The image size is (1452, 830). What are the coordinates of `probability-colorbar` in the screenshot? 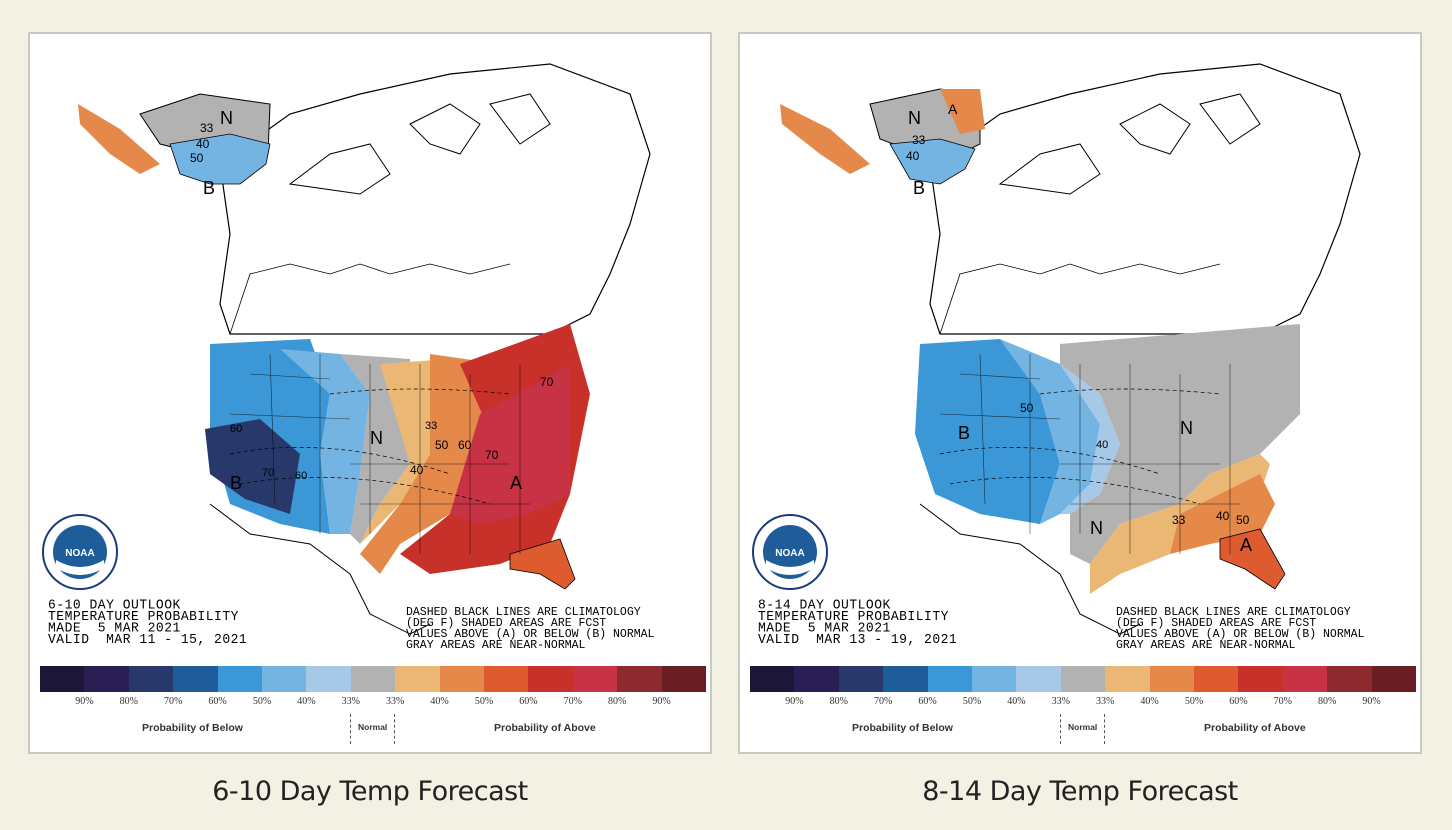 It's located at (1083, 679).